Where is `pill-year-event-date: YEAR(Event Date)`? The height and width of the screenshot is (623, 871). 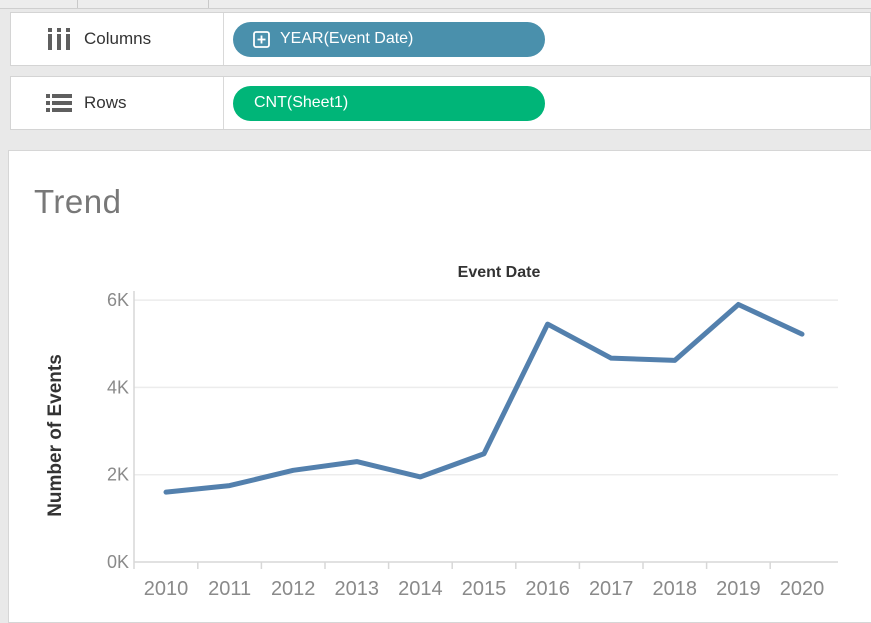
pill-year-event-date: YEAR(Event Date) is located at coordinates (389, 39).